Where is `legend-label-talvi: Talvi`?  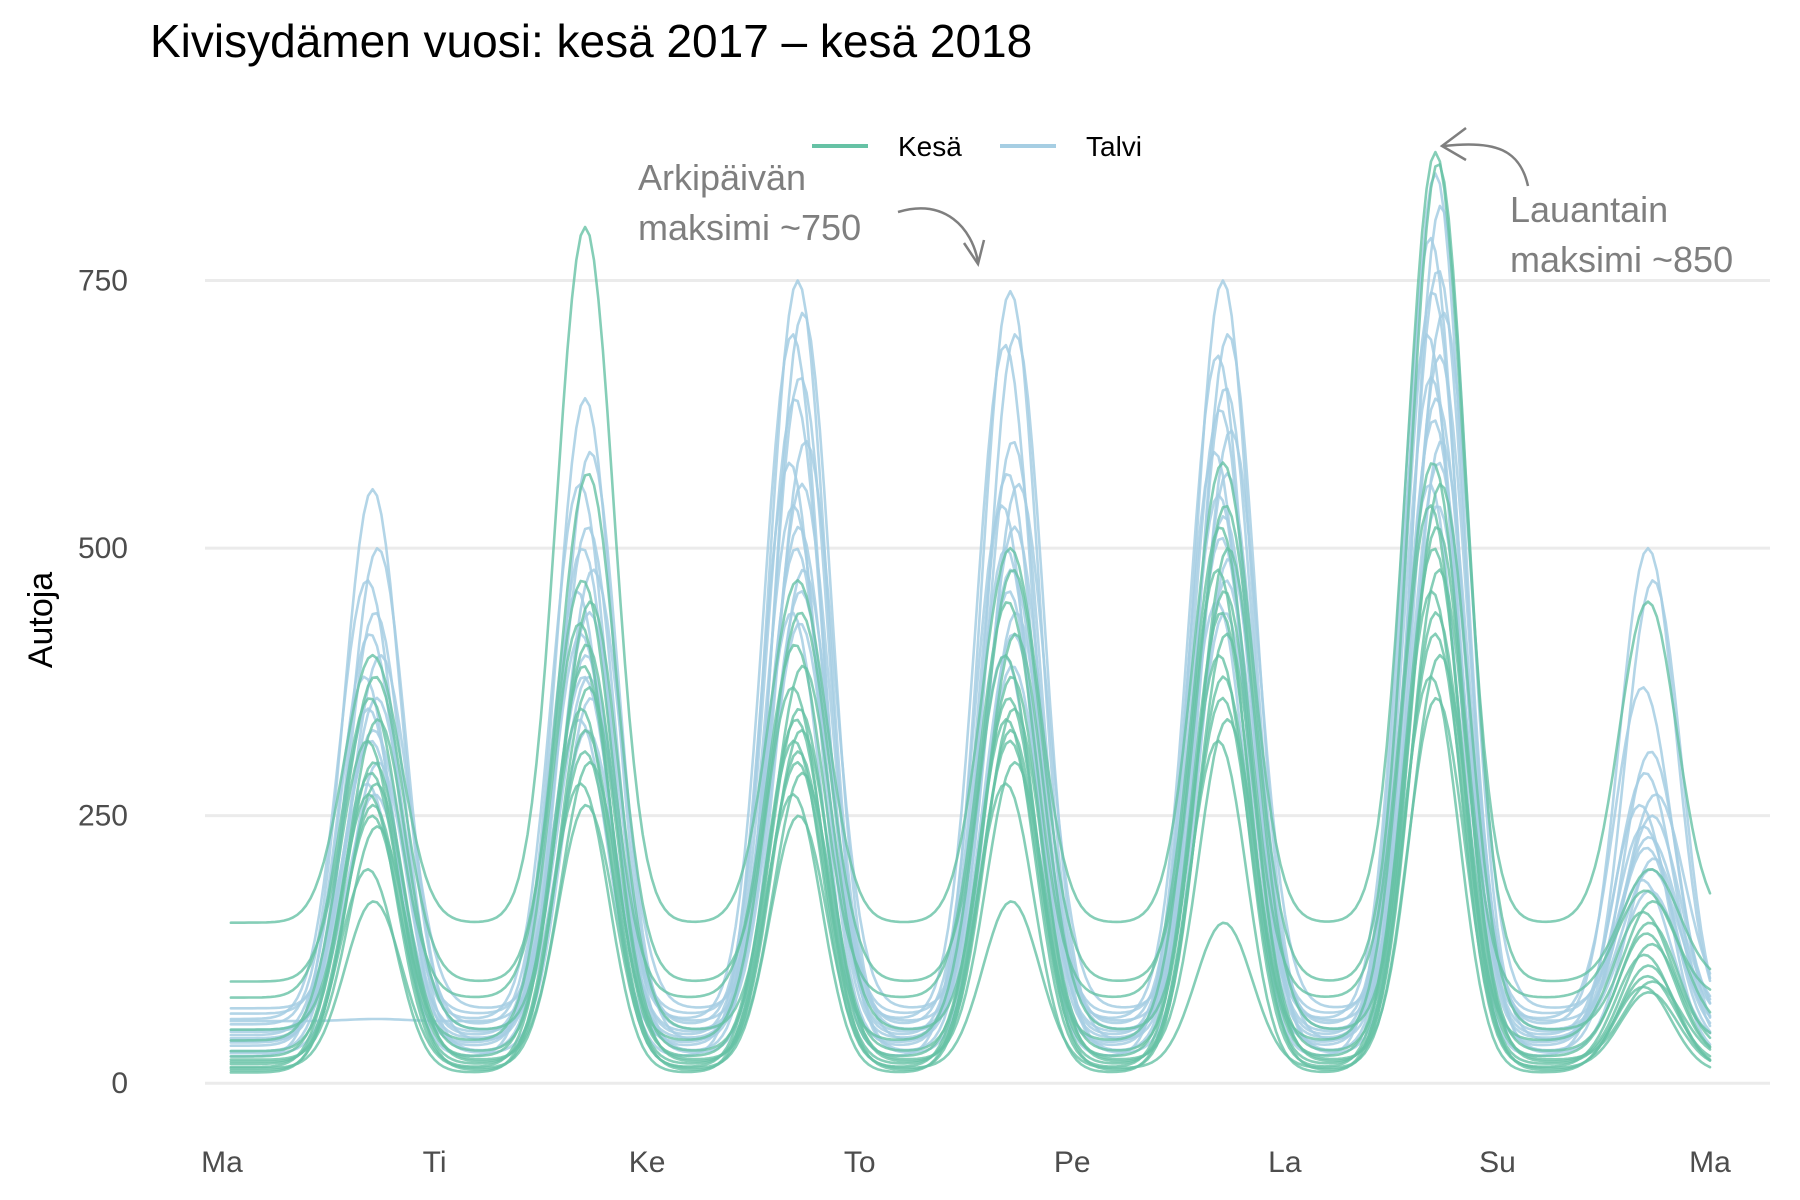 legend-label-talvi: Talvi is located at coordinates (1114, 146).